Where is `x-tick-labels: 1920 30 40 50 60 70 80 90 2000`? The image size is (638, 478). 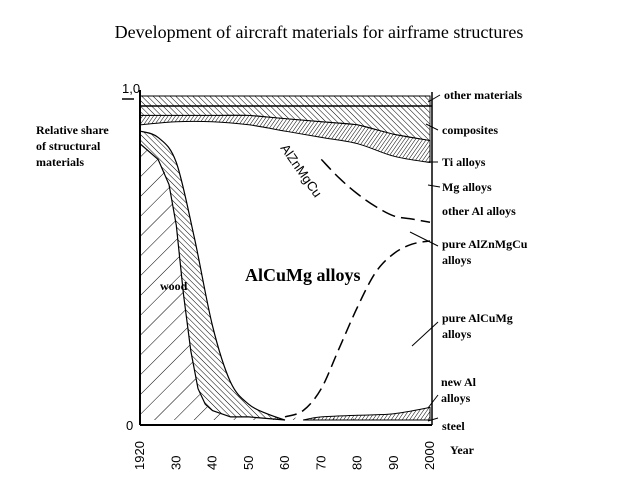 x-tick-labels: 1920 30 40 50 60 70 80 90 2000 is located at coordinates (284, 455).